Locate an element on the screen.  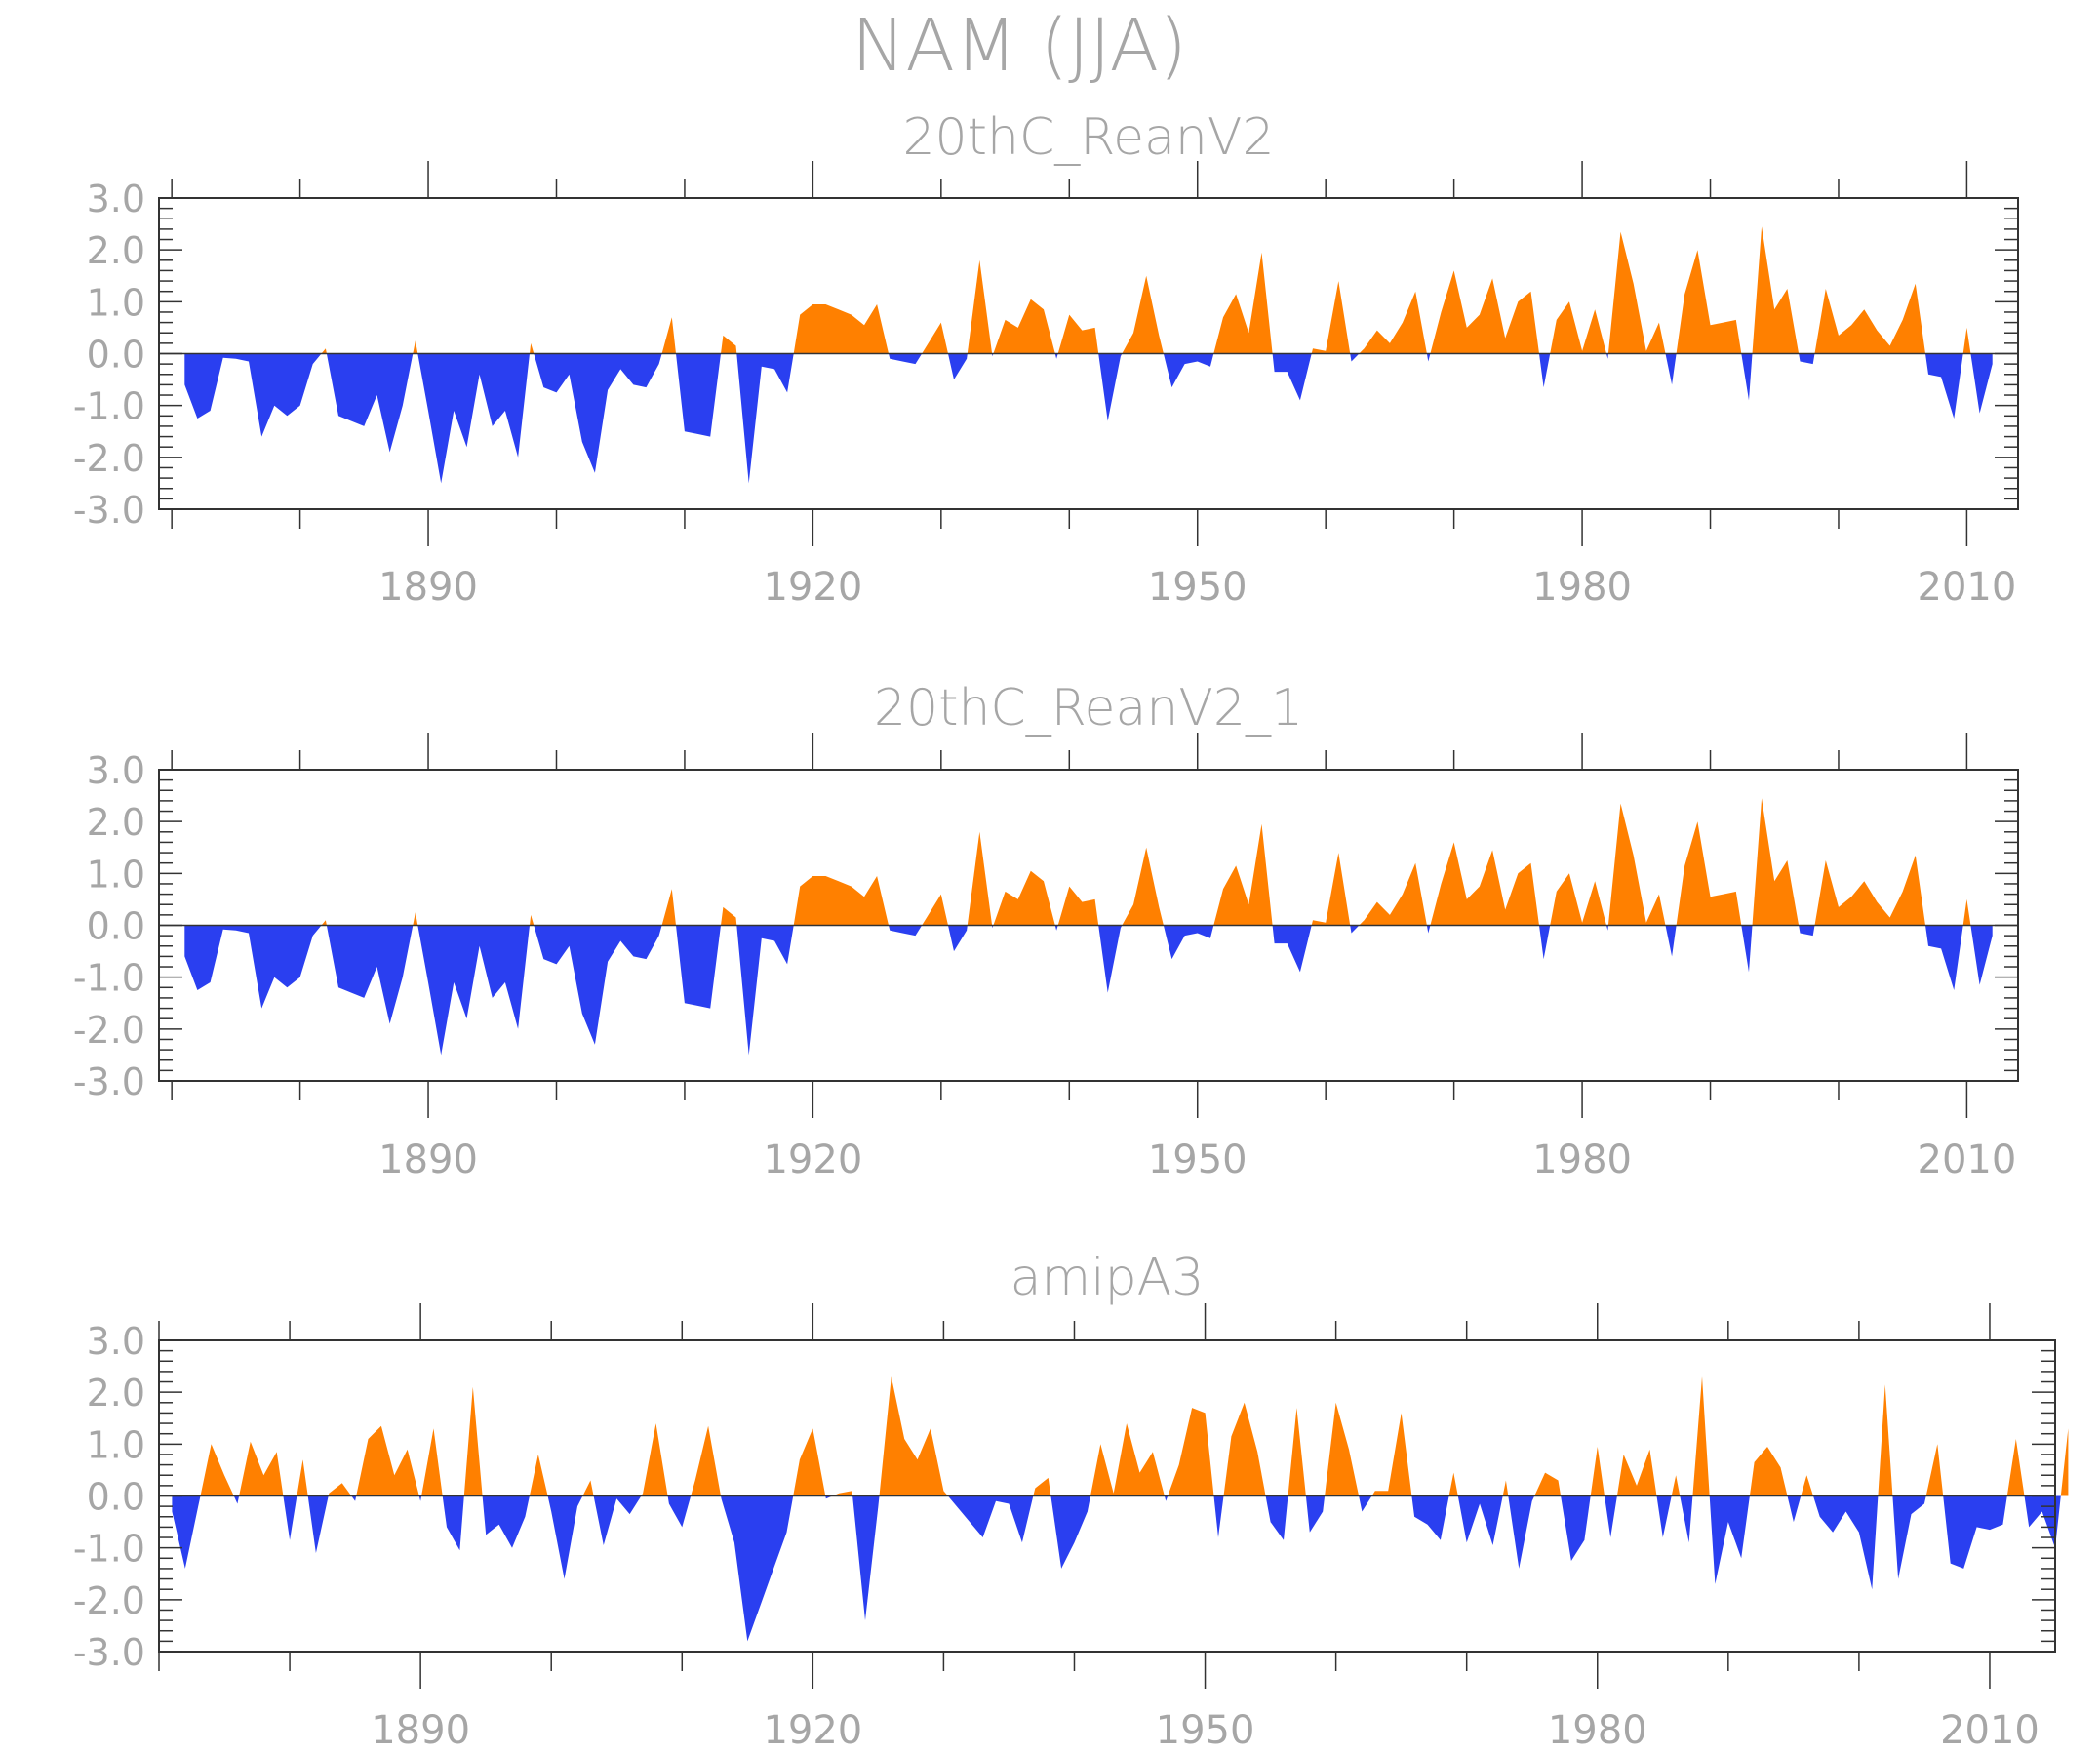
x-tick-label: 1920 is located at coordinates (813, 587).